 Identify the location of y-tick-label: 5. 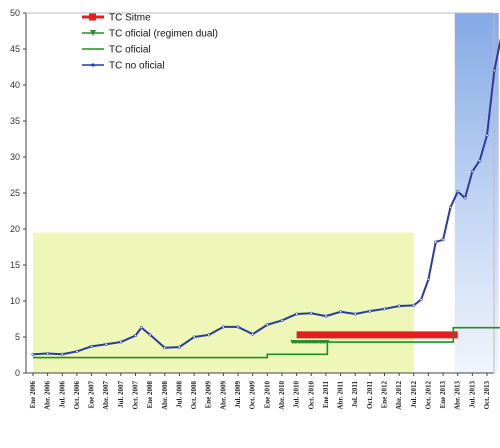
(17, 337).